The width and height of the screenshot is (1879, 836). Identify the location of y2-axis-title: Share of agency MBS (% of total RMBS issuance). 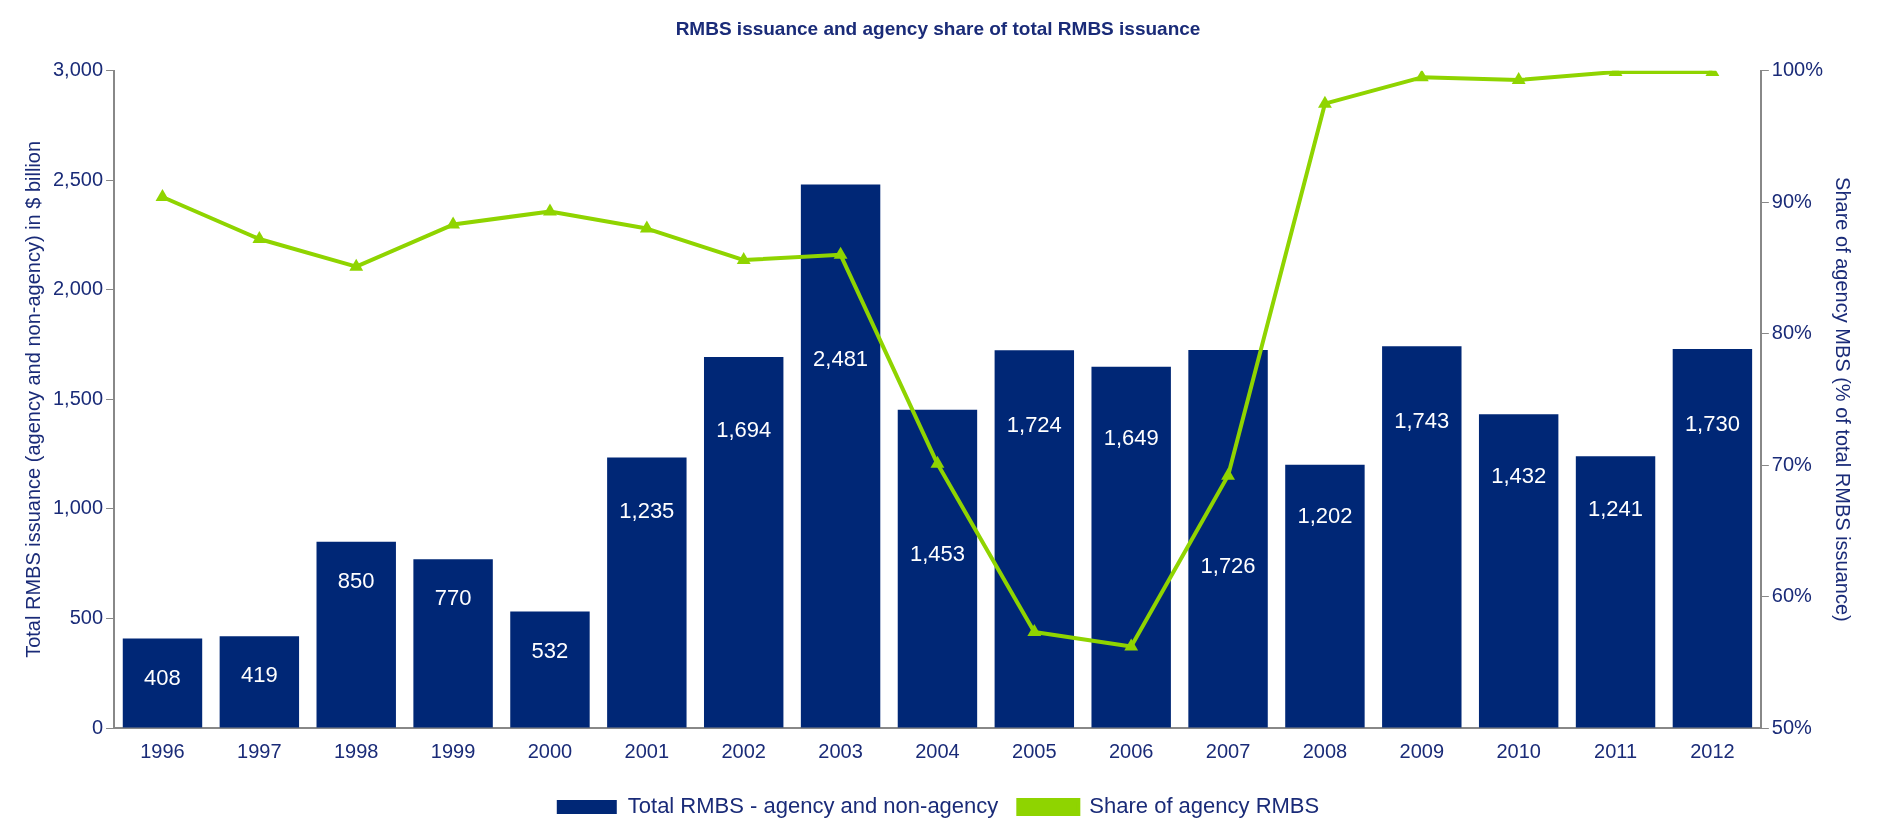
(1843, 399).